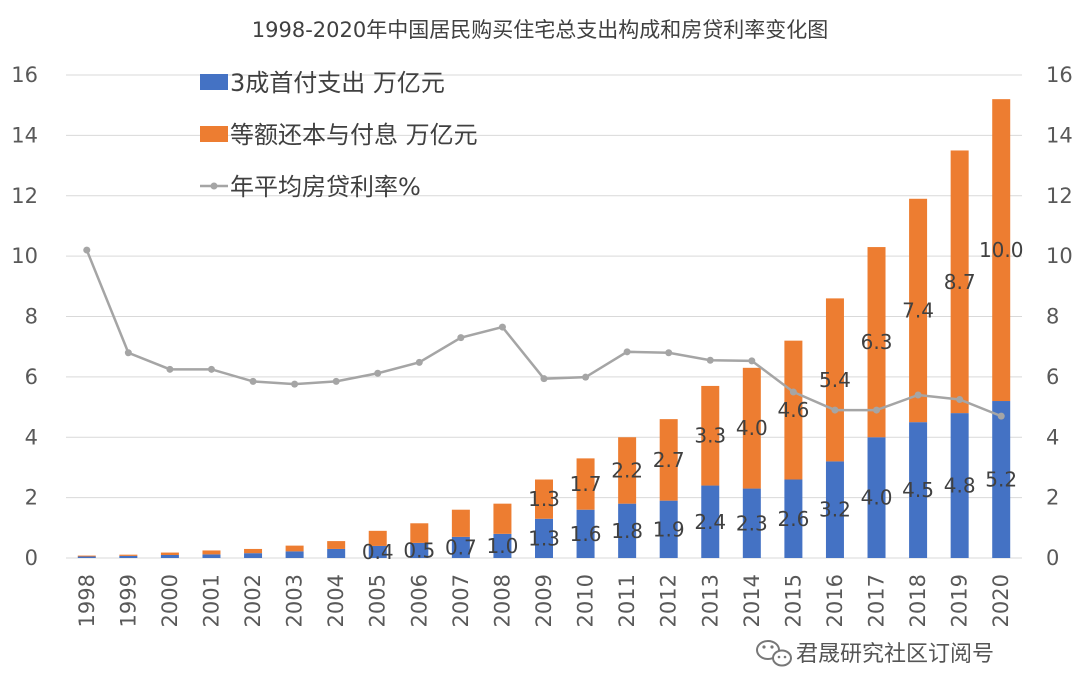 The width and height of the screenshot is (1080, 700). What do you see at coordinates (325, 187) in the screenshot?
I see `legend-label-rate: 年平均房贷利率%` at bounding box center [325, 187].